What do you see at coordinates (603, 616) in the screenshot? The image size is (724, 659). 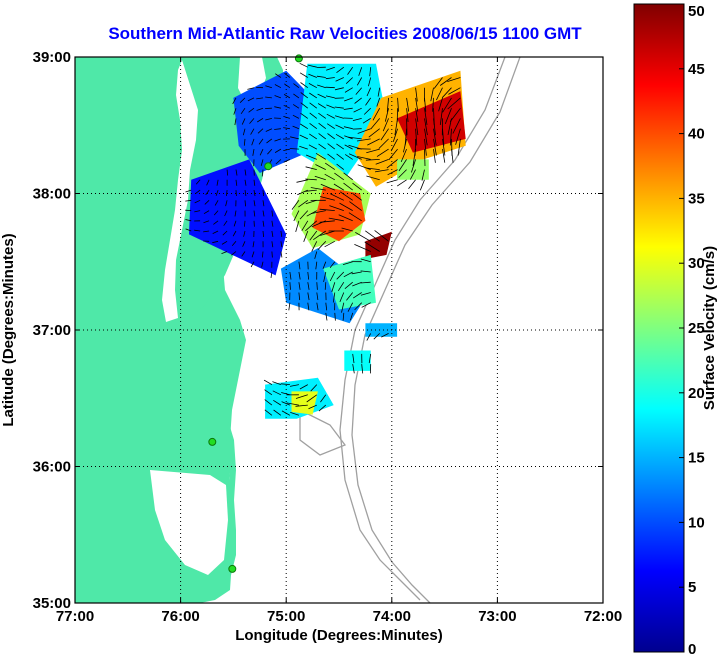 I see `x-tick-label-6: 72:00` at bounding box center [603, 616].